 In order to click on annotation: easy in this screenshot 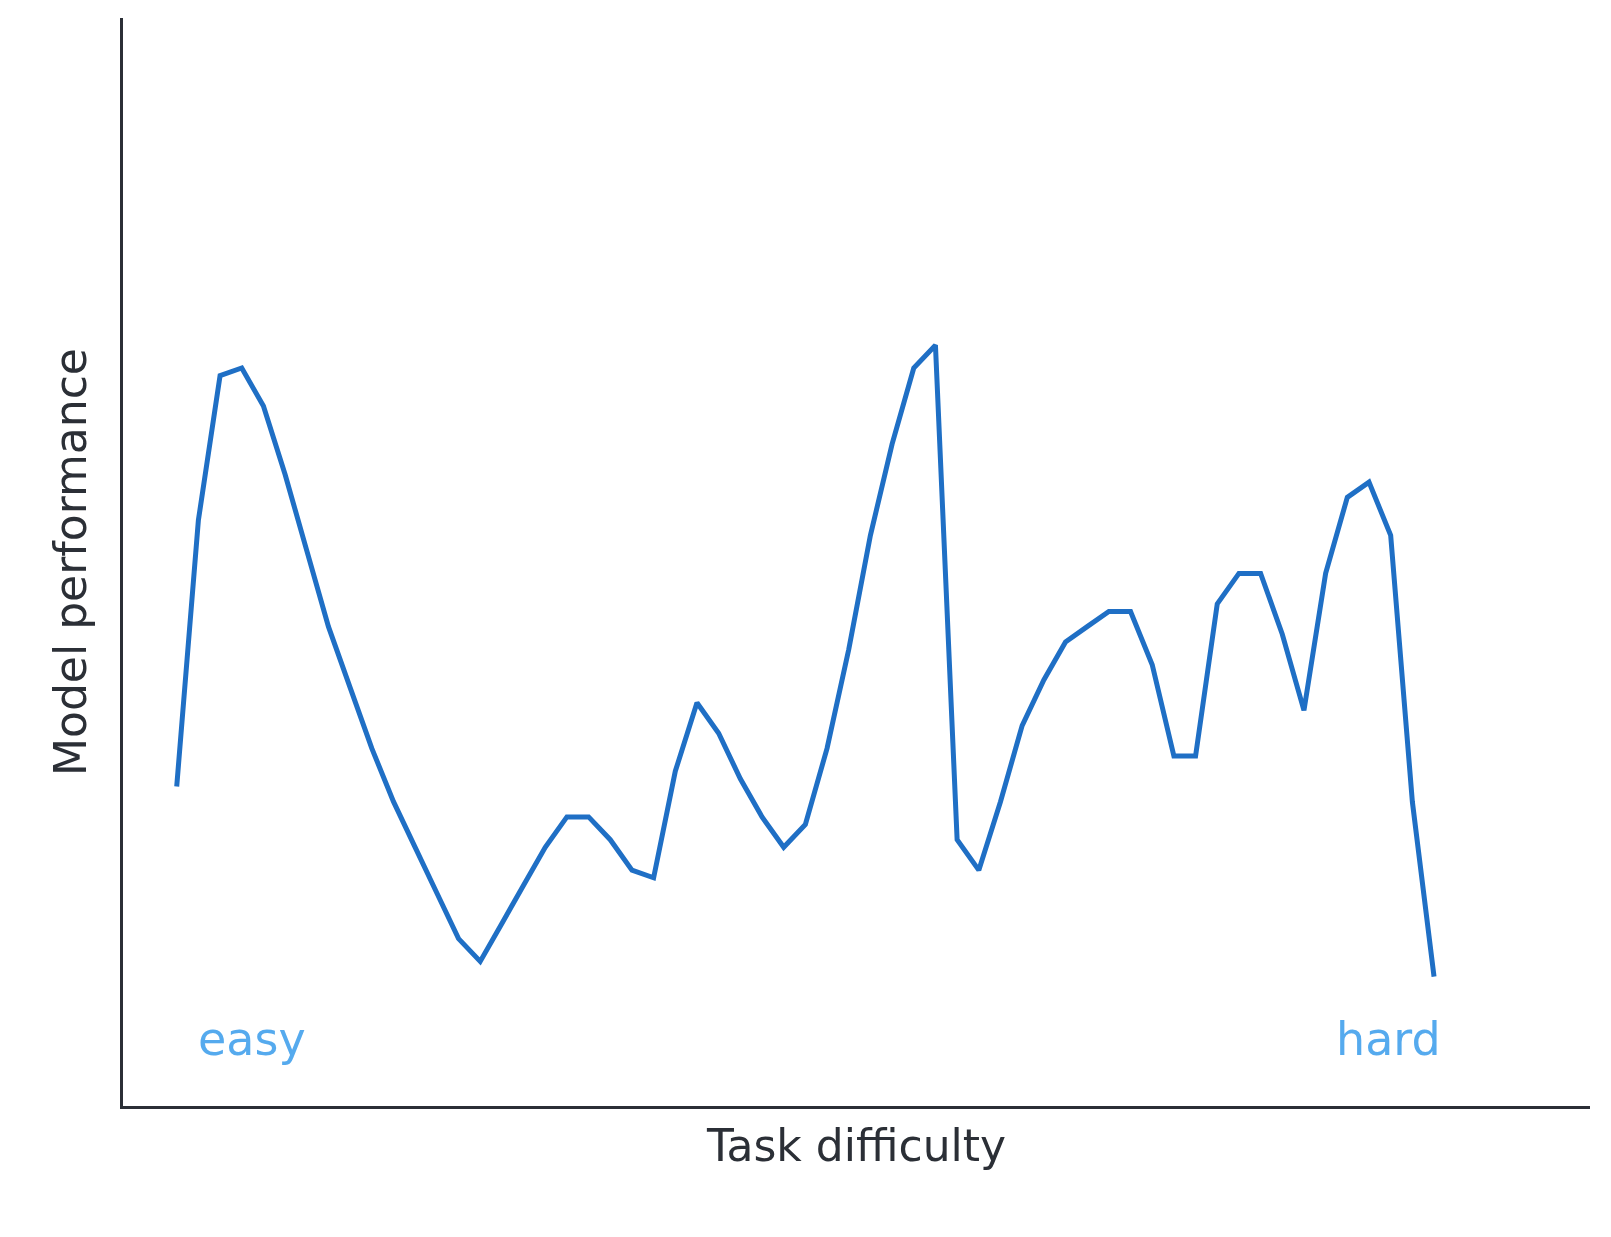, I will do `click(252, 1039)`.